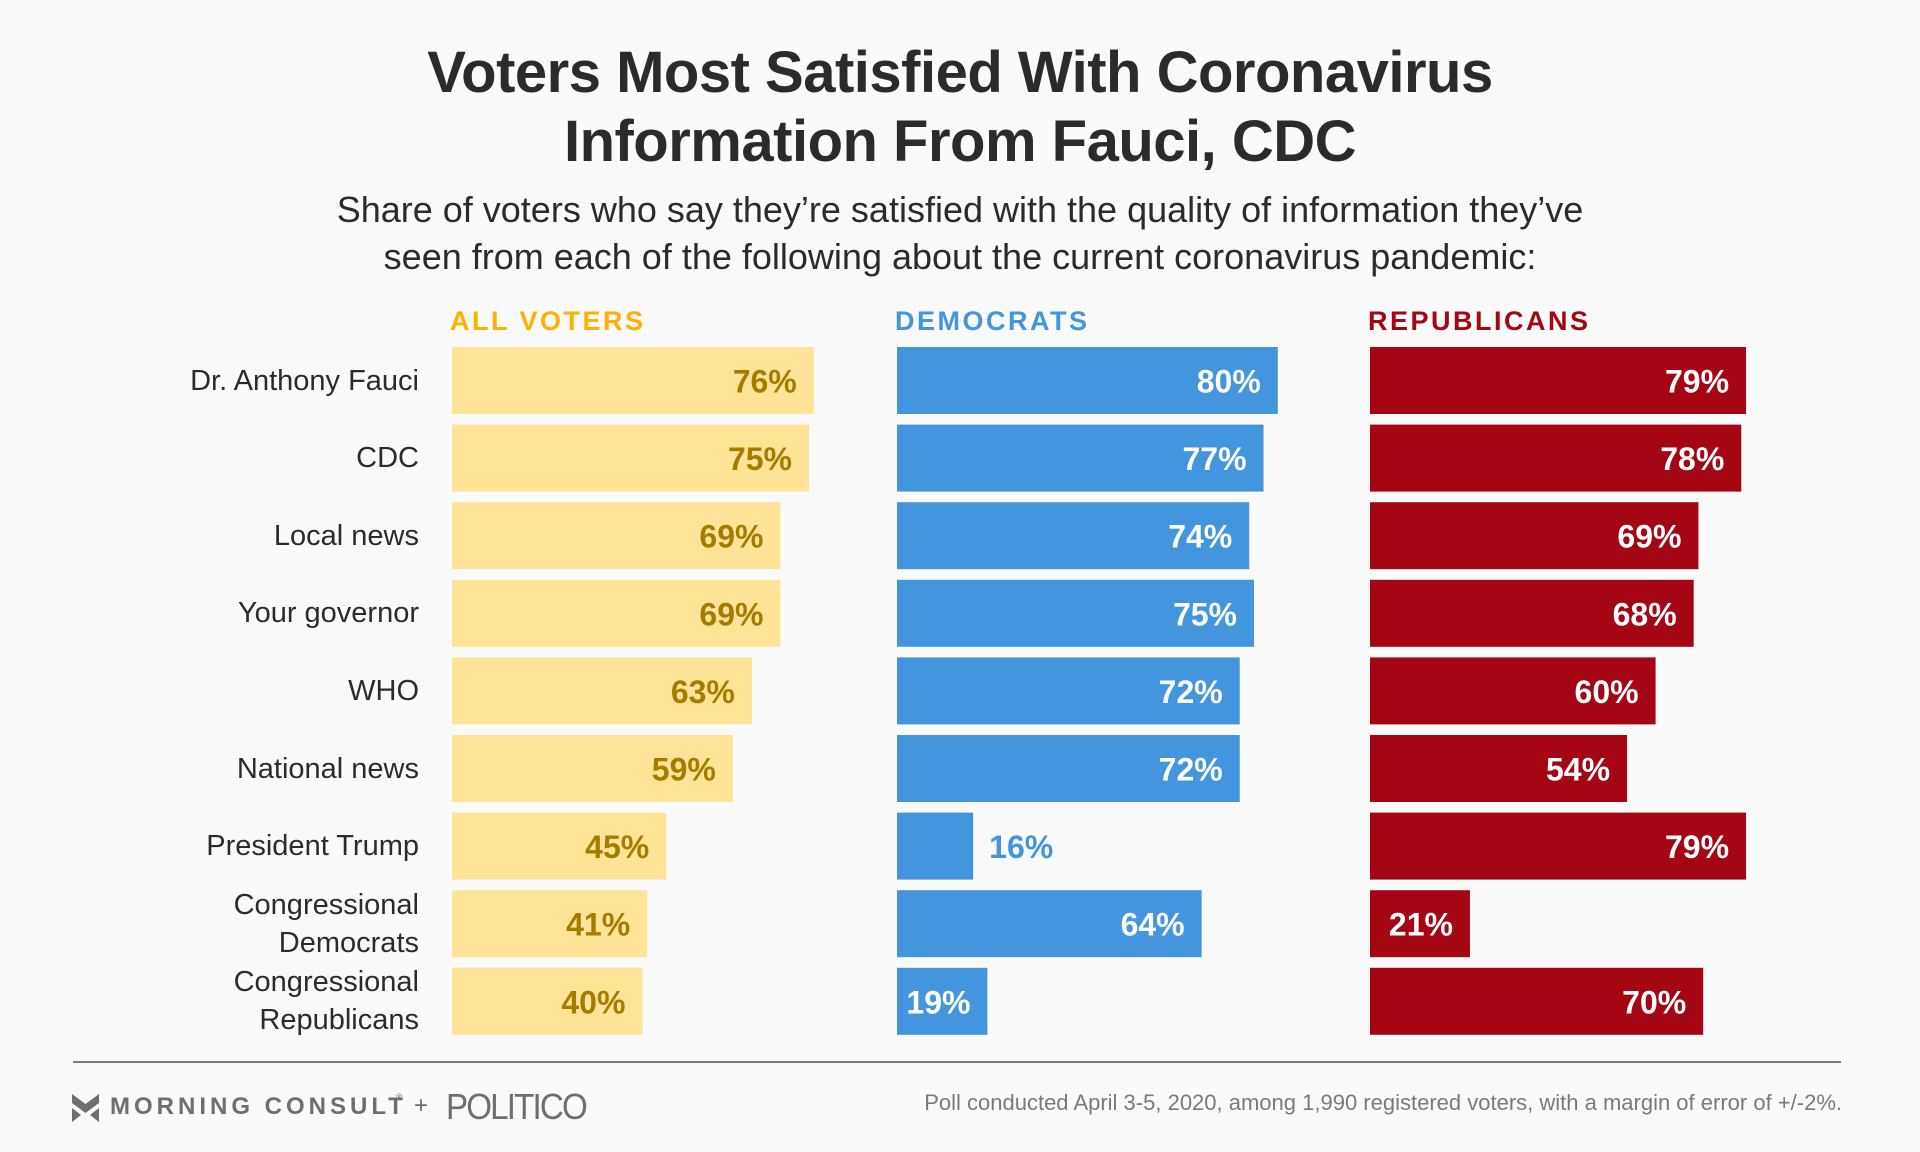  What do you see at coordinates (399, 1097) in the screenshot?
I see `registered-mark: ®` at bounding box center [399, 1097].